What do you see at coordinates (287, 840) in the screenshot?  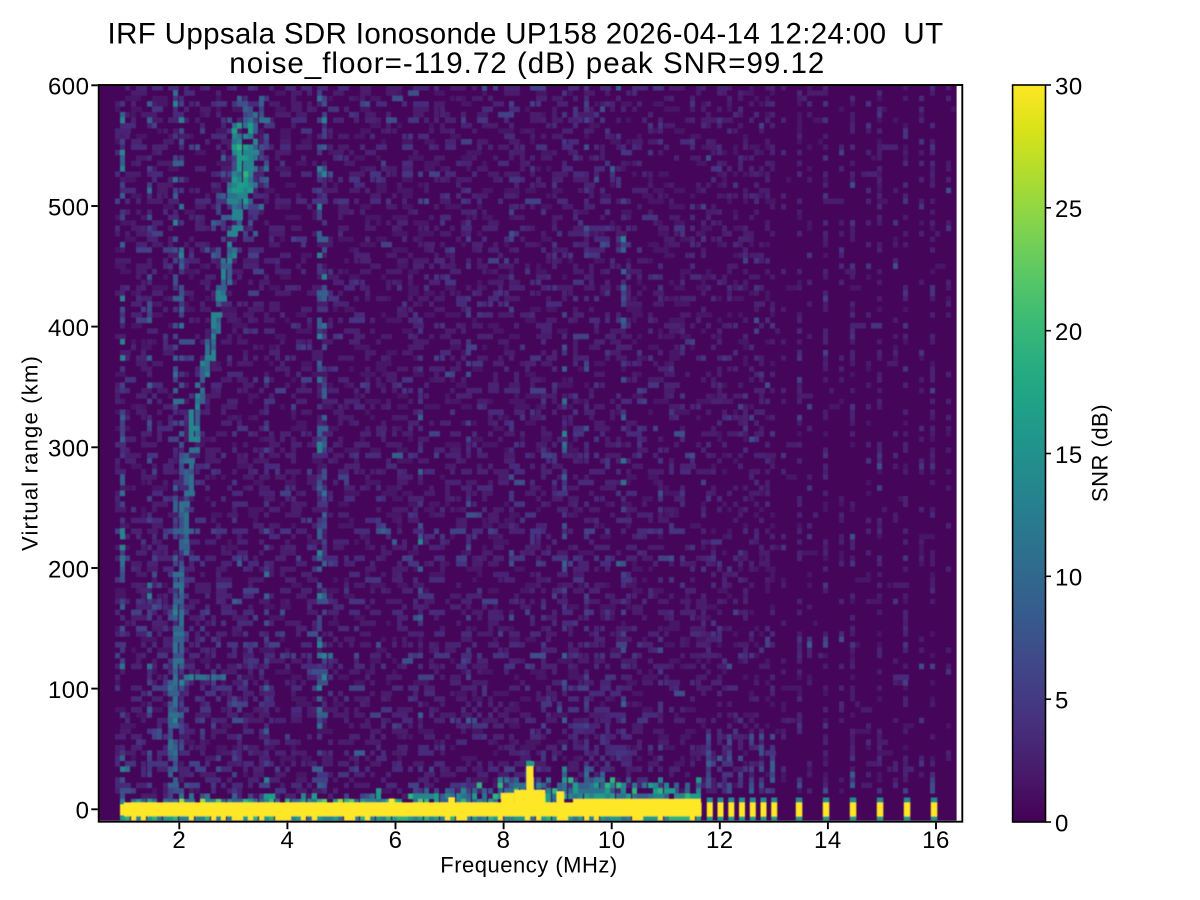 I see `svg-text: 4` at bounding box center [287, 840].